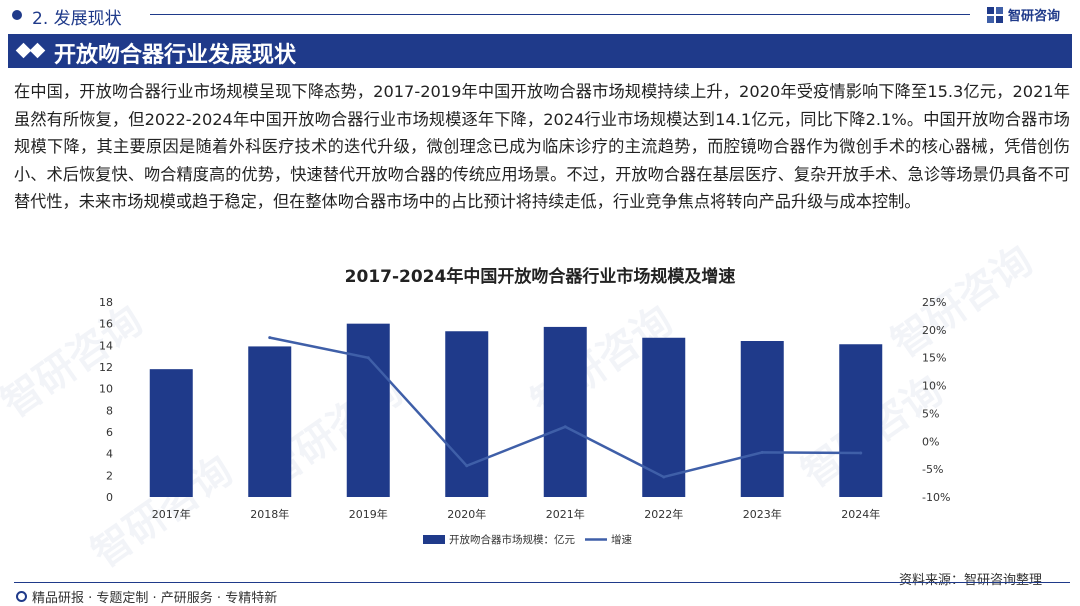 The image size is (1080, 606). Describe the element at coordinates (970, 580) in the screenshot. I see `source-note: 资料来源：智研咨询整理` at that location.